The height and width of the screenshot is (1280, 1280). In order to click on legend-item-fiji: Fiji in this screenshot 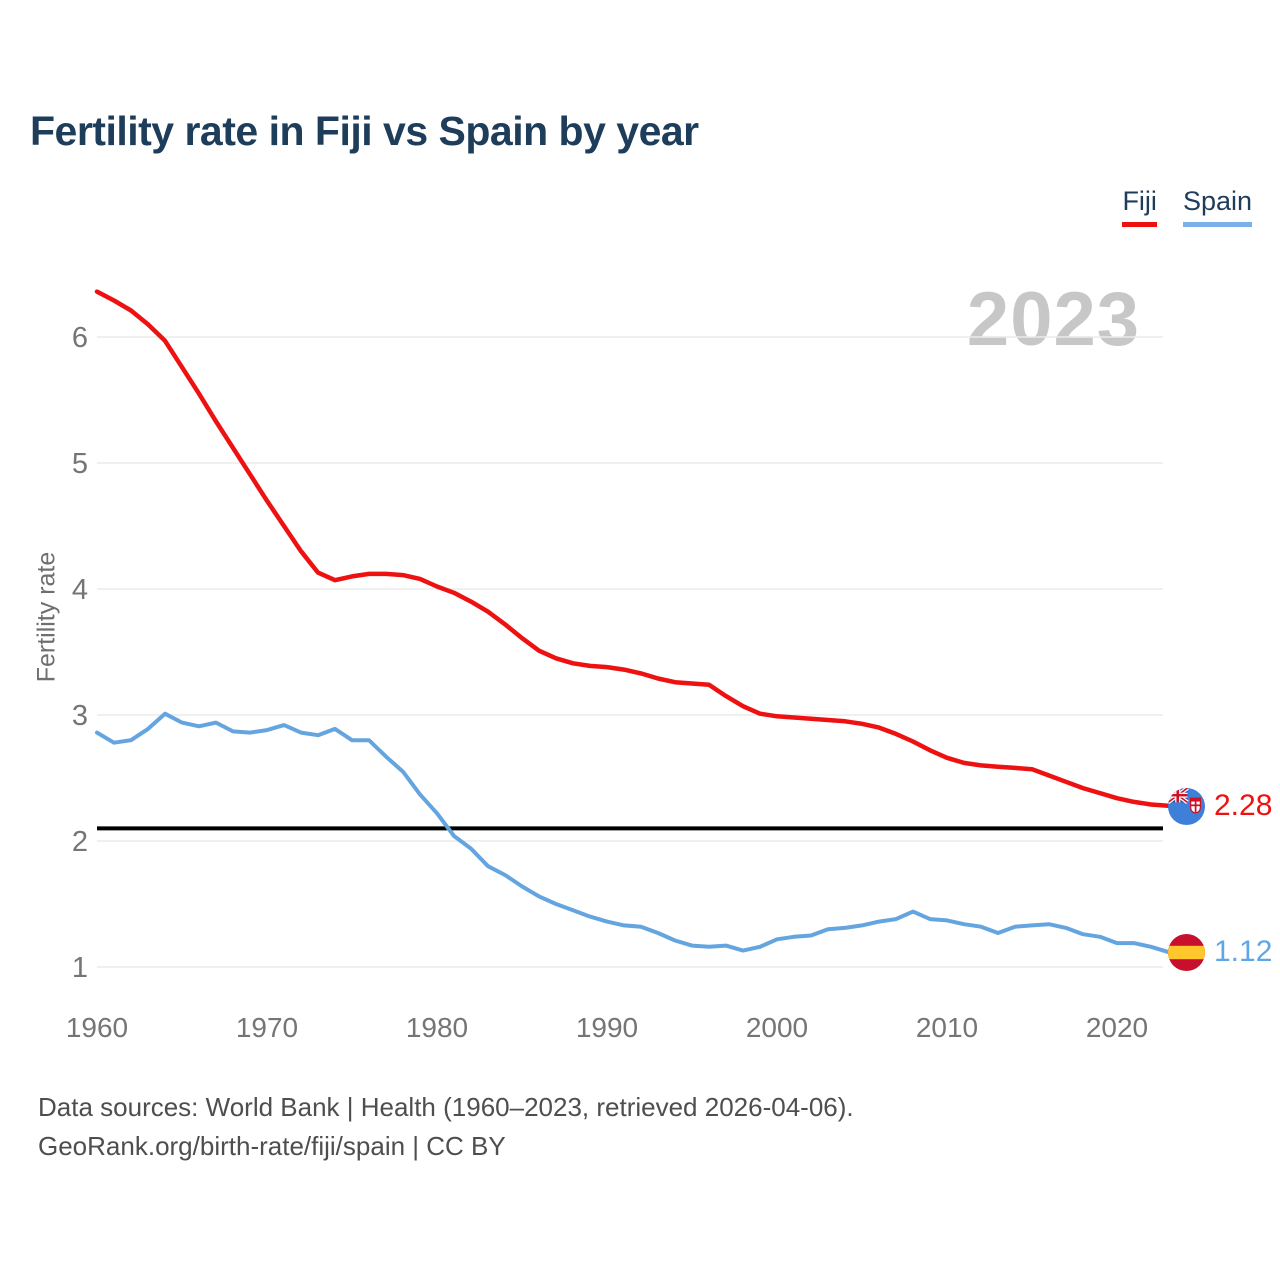, I will do `click(1139, 206)`.